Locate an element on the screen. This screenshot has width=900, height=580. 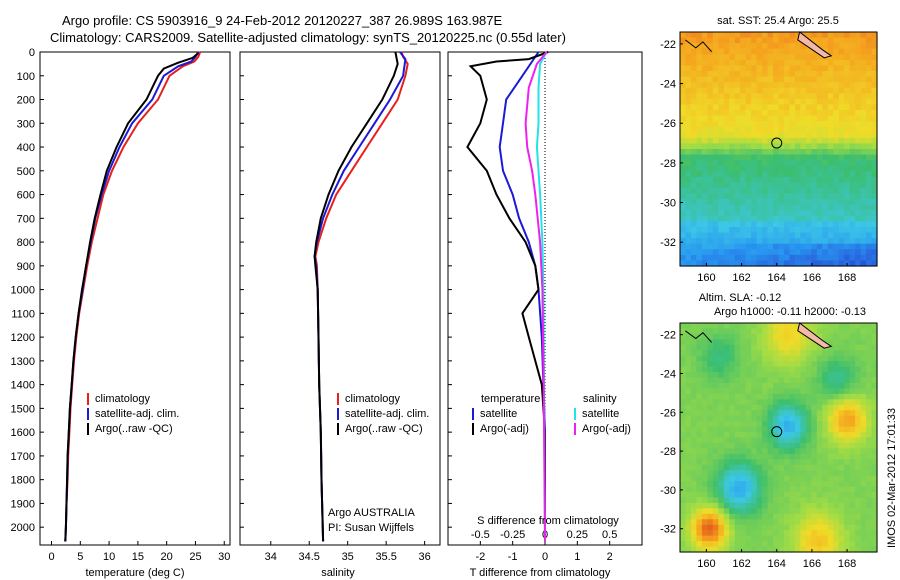
temperature-xlabel: temperature (deg C) is located at coordinates (134, 573).